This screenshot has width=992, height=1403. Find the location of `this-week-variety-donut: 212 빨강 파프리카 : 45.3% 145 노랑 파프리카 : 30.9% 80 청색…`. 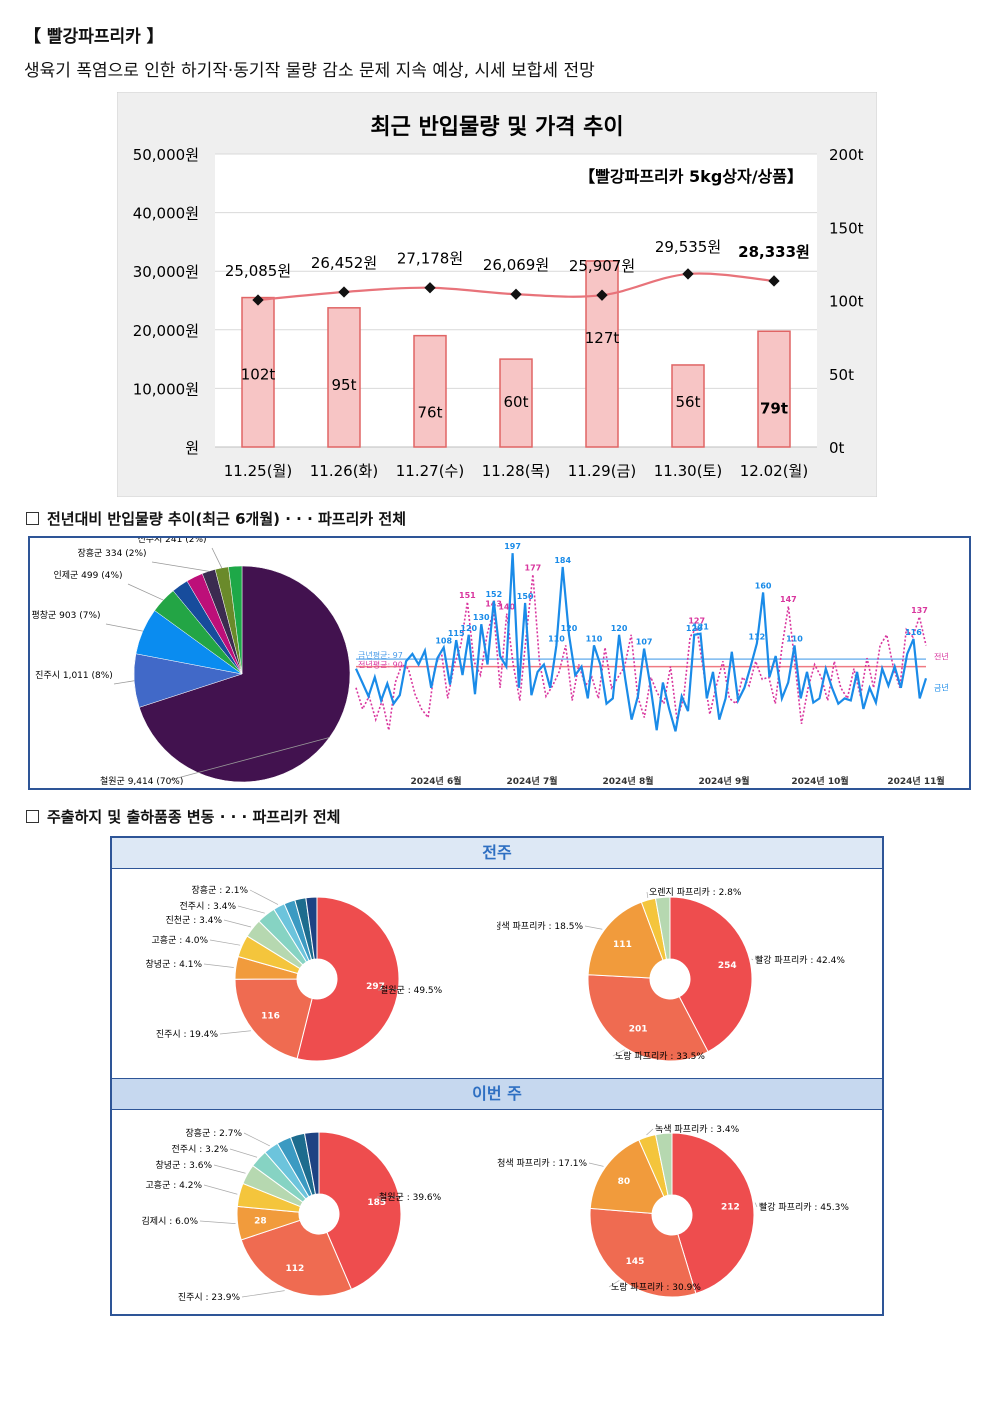

this-week-variety-donut: 212 빨강 파프리카 : 45.3% 145 노랑 파프리카 : 30.9% 80 청색… is located at coordinates (673, 1211).